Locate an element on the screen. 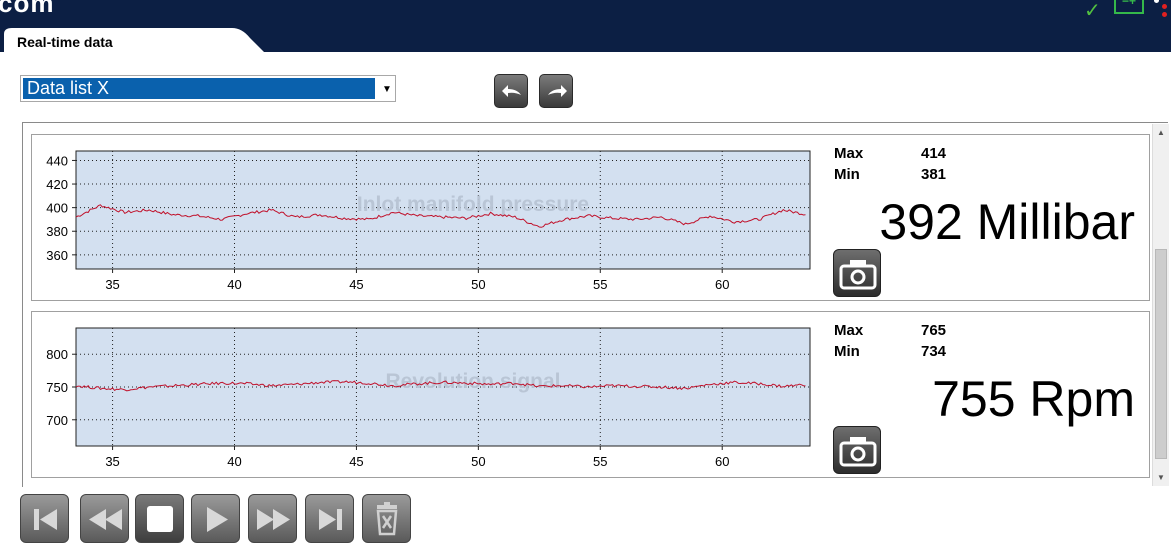 This screenshot has height=550, width=1171. title-bar: com ✓ −+ Real-time data is located at coordinates (585, 27).